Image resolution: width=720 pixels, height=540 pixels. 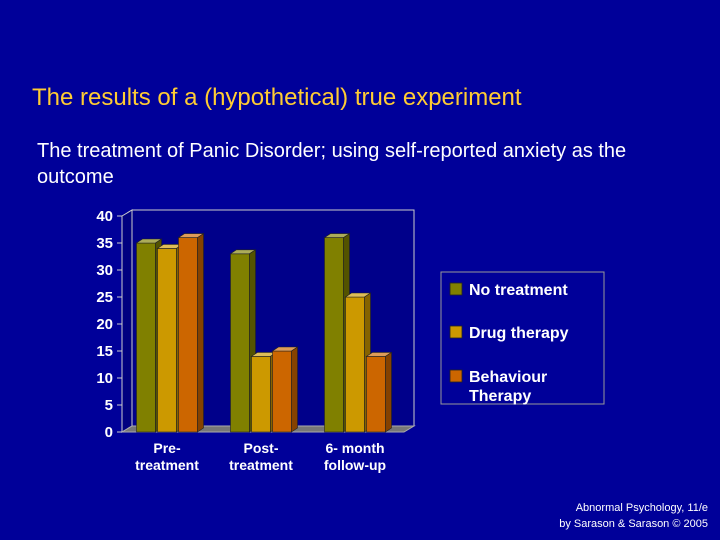 I want to click on y-tick-label: 35, so click(x=104, y=243).